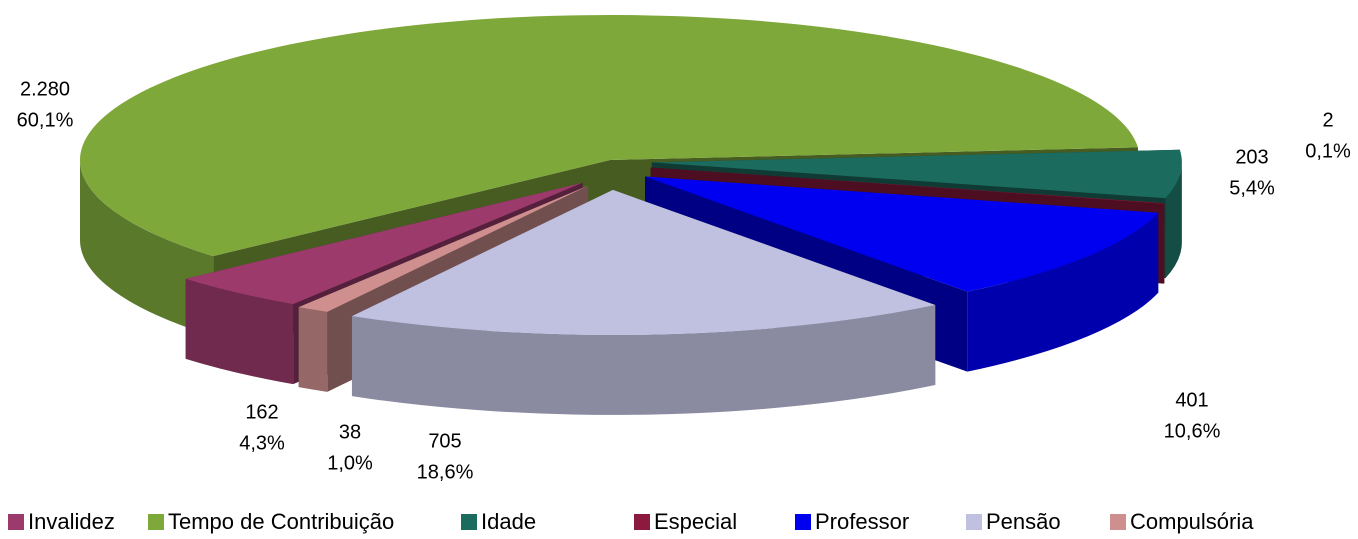 This screenshot has width=1358, height=539. I want to click on percent-label: 4,3%, so click(262, 443).